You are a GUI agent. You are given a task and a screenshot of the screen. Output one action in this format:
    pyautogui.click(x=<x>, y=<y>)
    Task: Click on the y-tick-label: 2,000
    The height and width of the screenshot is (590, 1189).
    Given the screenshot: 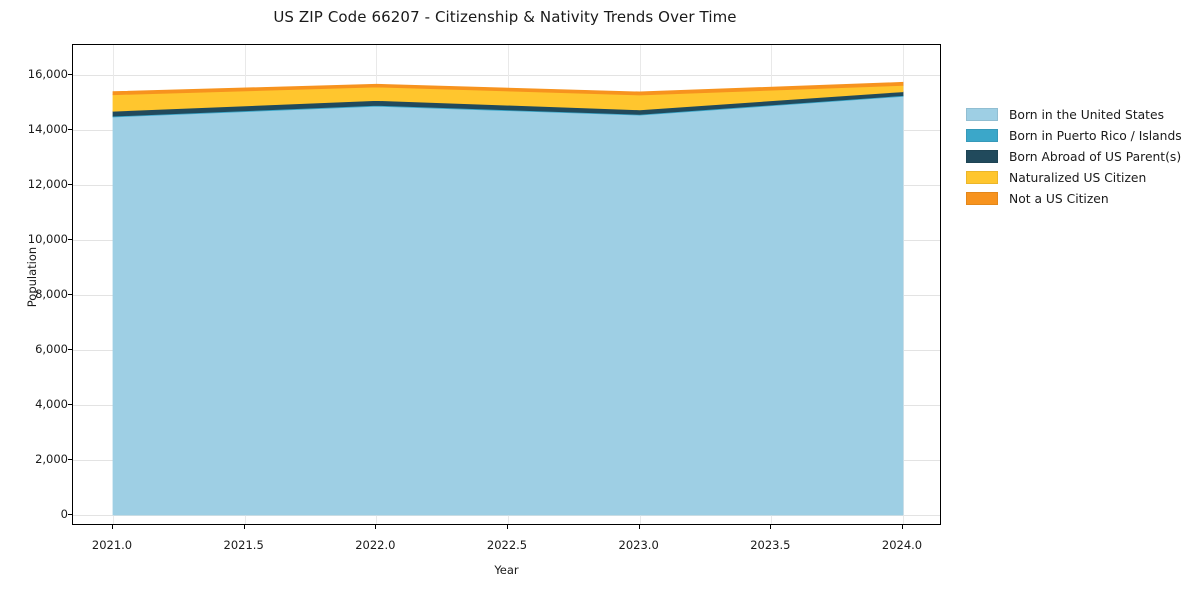 What is the action you would take?
    pyautogui.click(x=51, y=459)
    